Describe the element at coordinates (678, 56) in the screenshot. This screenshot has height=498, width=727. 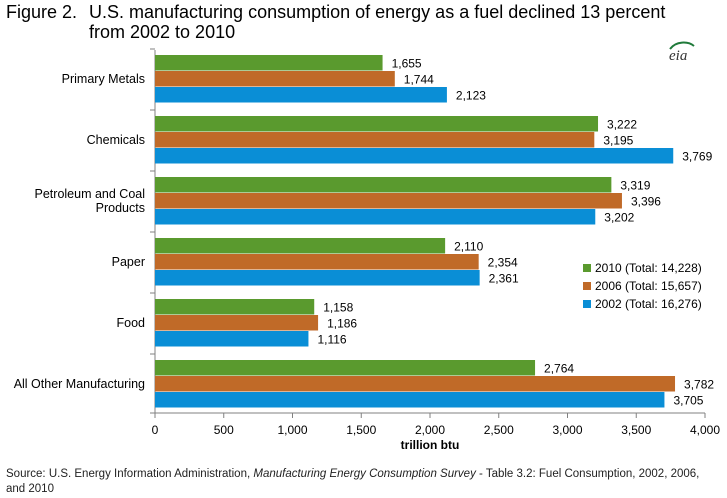
I see `eia-logo-text: eia` at that location.